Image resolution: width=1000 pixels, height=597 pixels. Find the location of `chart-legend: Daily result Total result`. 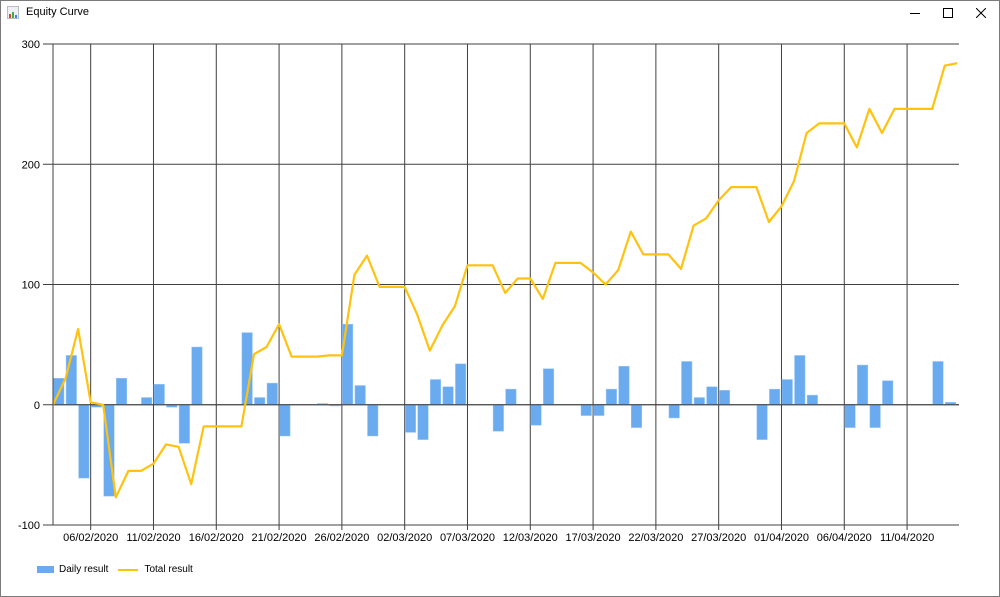

chart-legend: Daily result Total result is located at coordinates (120, 569).